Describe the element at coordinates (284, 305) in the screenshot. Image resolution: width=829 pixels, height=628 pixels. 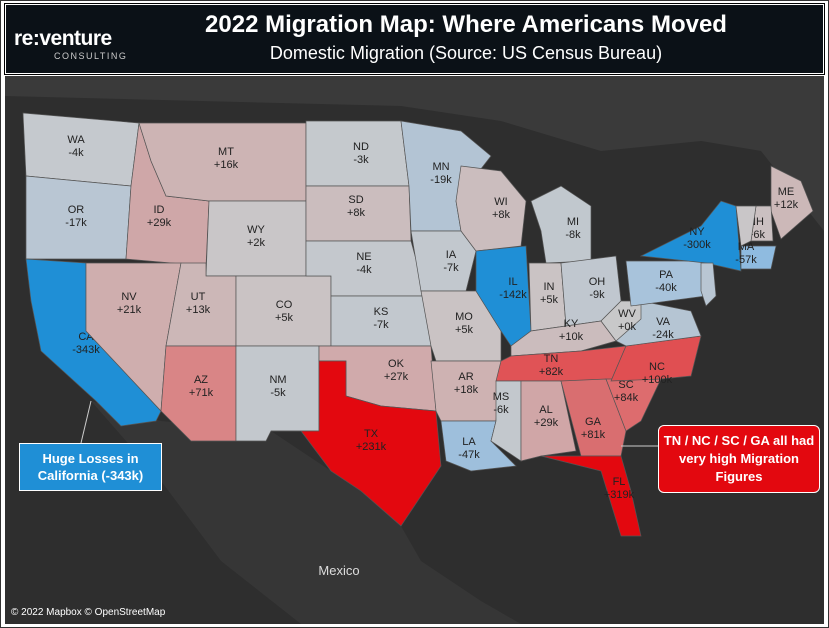
I see `state-code: CO` at that location.